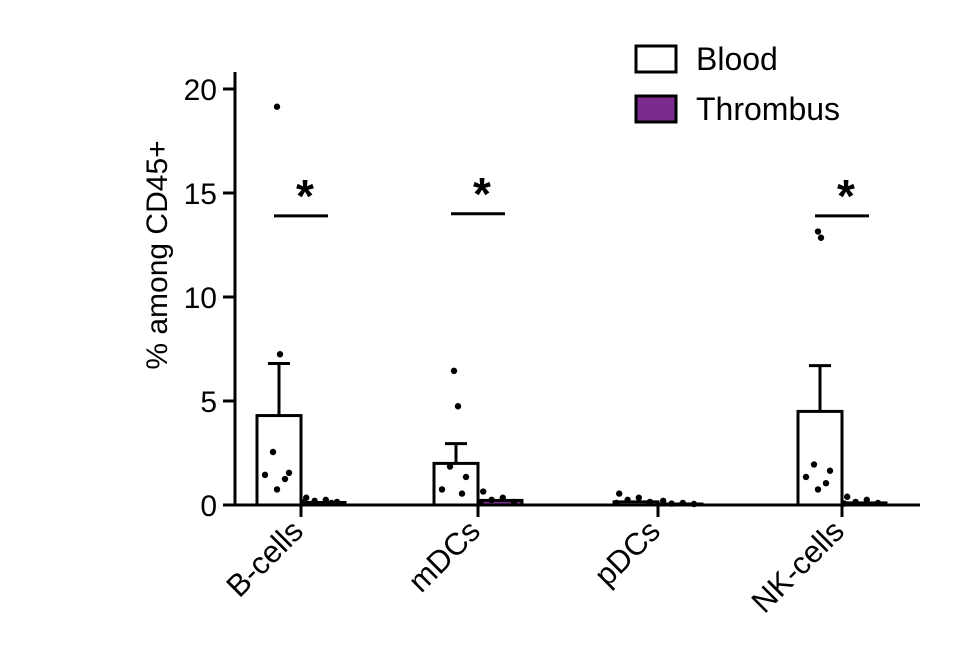  What do you see at coordinates (200, 90) in the screenshot?
I see `y-tick-label: 20` at bounding box center [200, 90].